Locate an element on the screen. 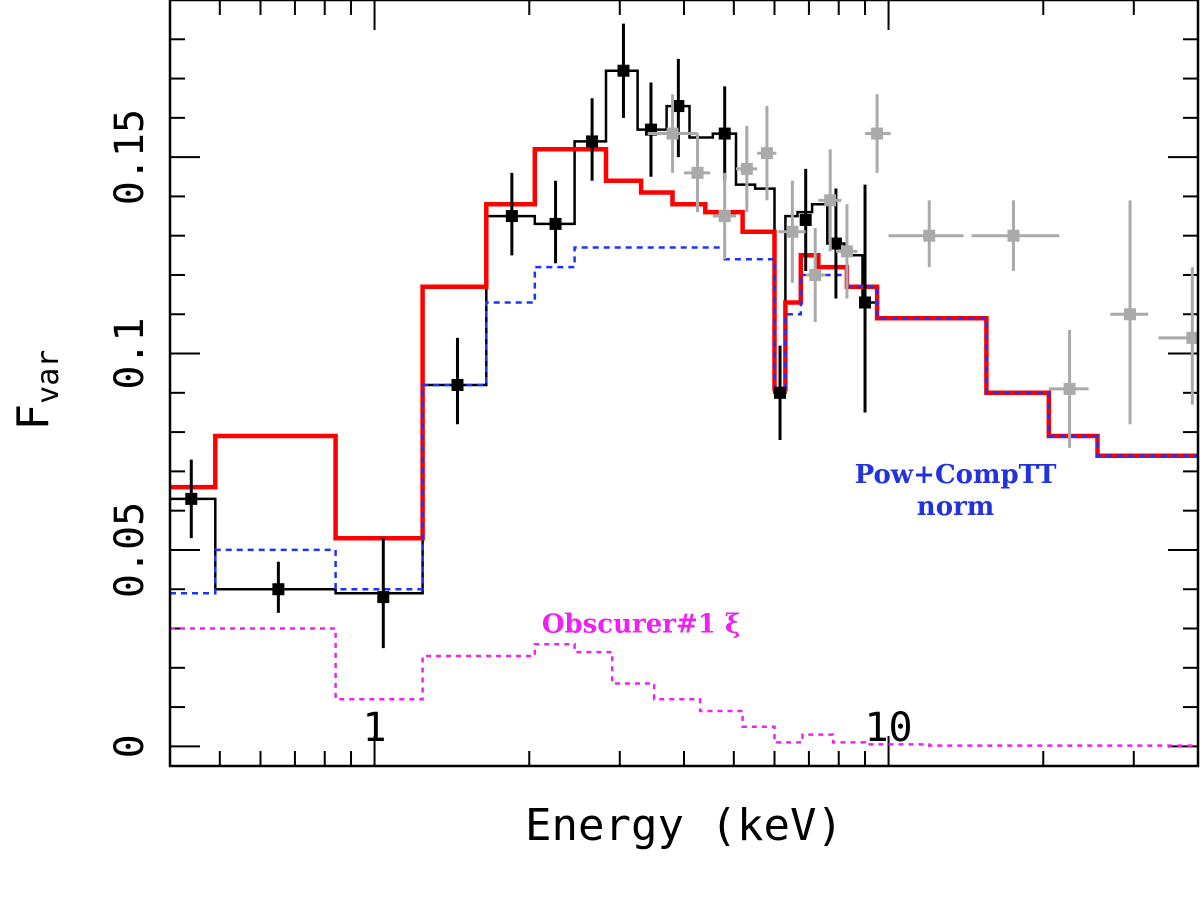 The image size is (1200, 904). x-tick-label: 10 is located at coordinates (888, 728).